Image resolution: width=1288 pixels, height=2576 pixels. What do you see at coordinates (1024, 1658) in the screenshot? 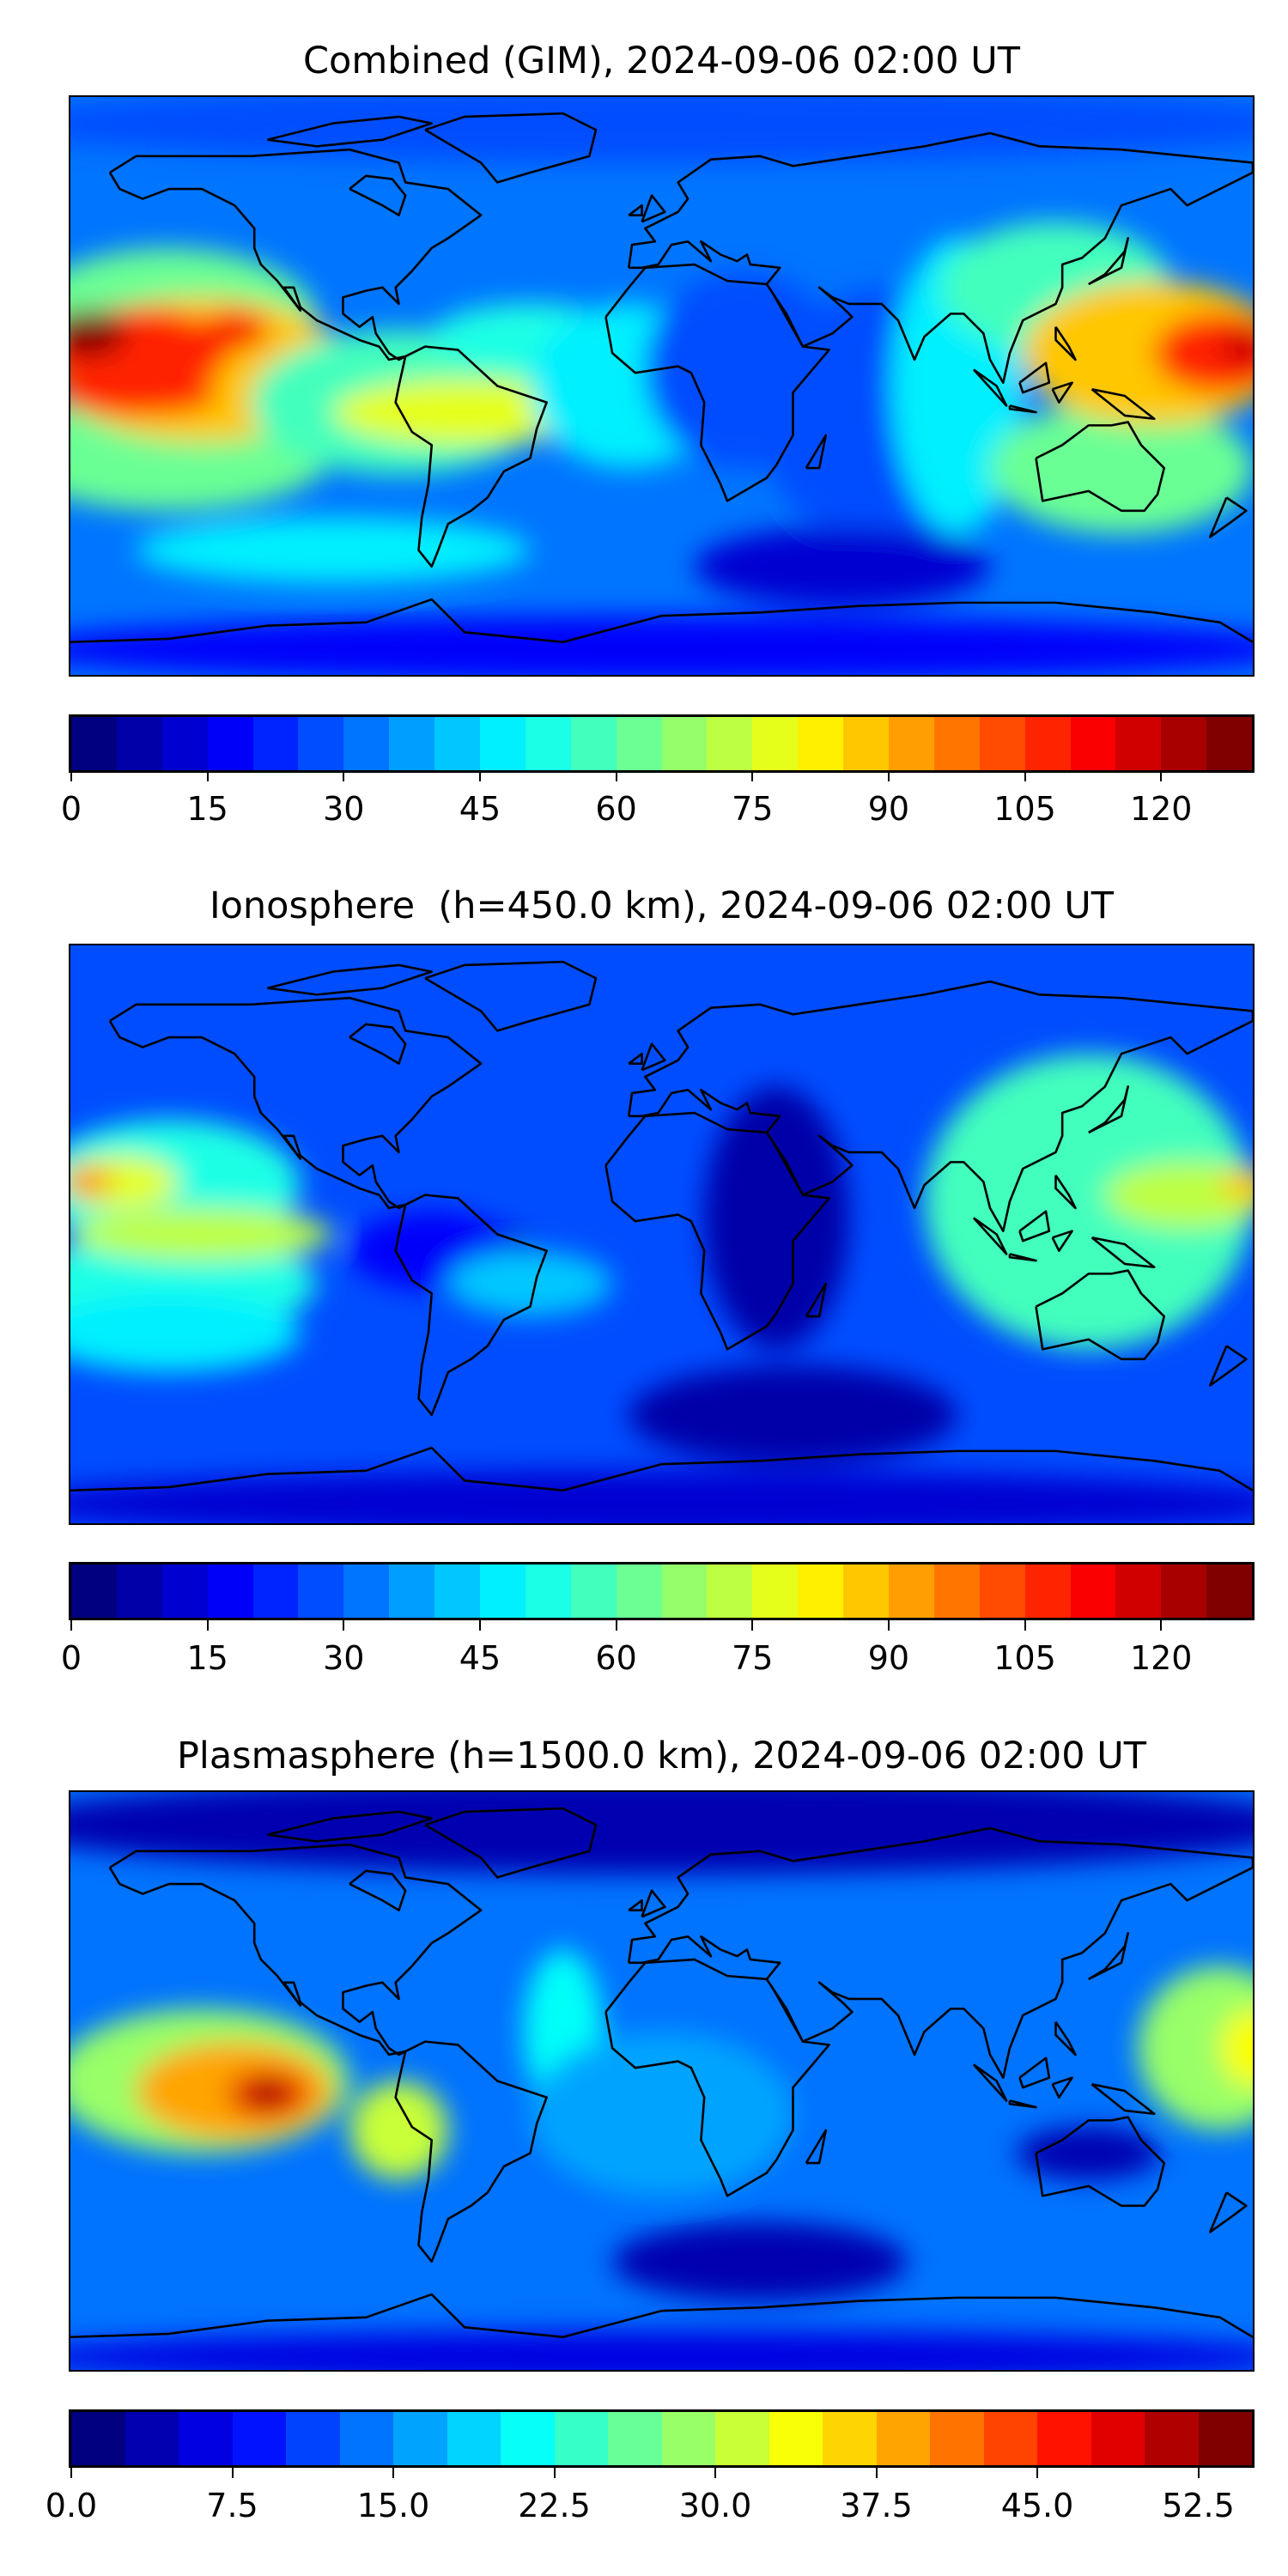
I see `colorbar-tick-label: 105` at bounding box center [1024, 1658].